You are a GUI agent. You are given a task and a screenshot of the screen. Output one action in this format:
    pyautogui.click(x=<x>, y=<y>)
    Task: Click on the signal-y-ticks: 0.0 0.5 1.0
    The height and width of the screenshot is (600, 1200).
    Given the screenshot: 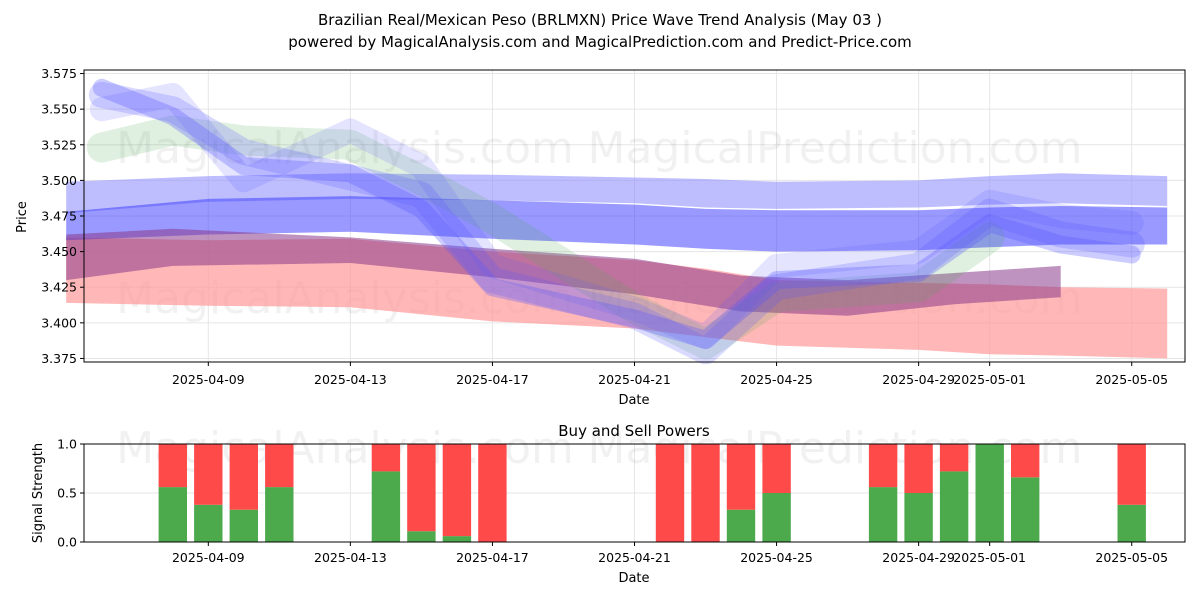 What is the action you would take?
    pyautogui.click(x=70, y=493)
    